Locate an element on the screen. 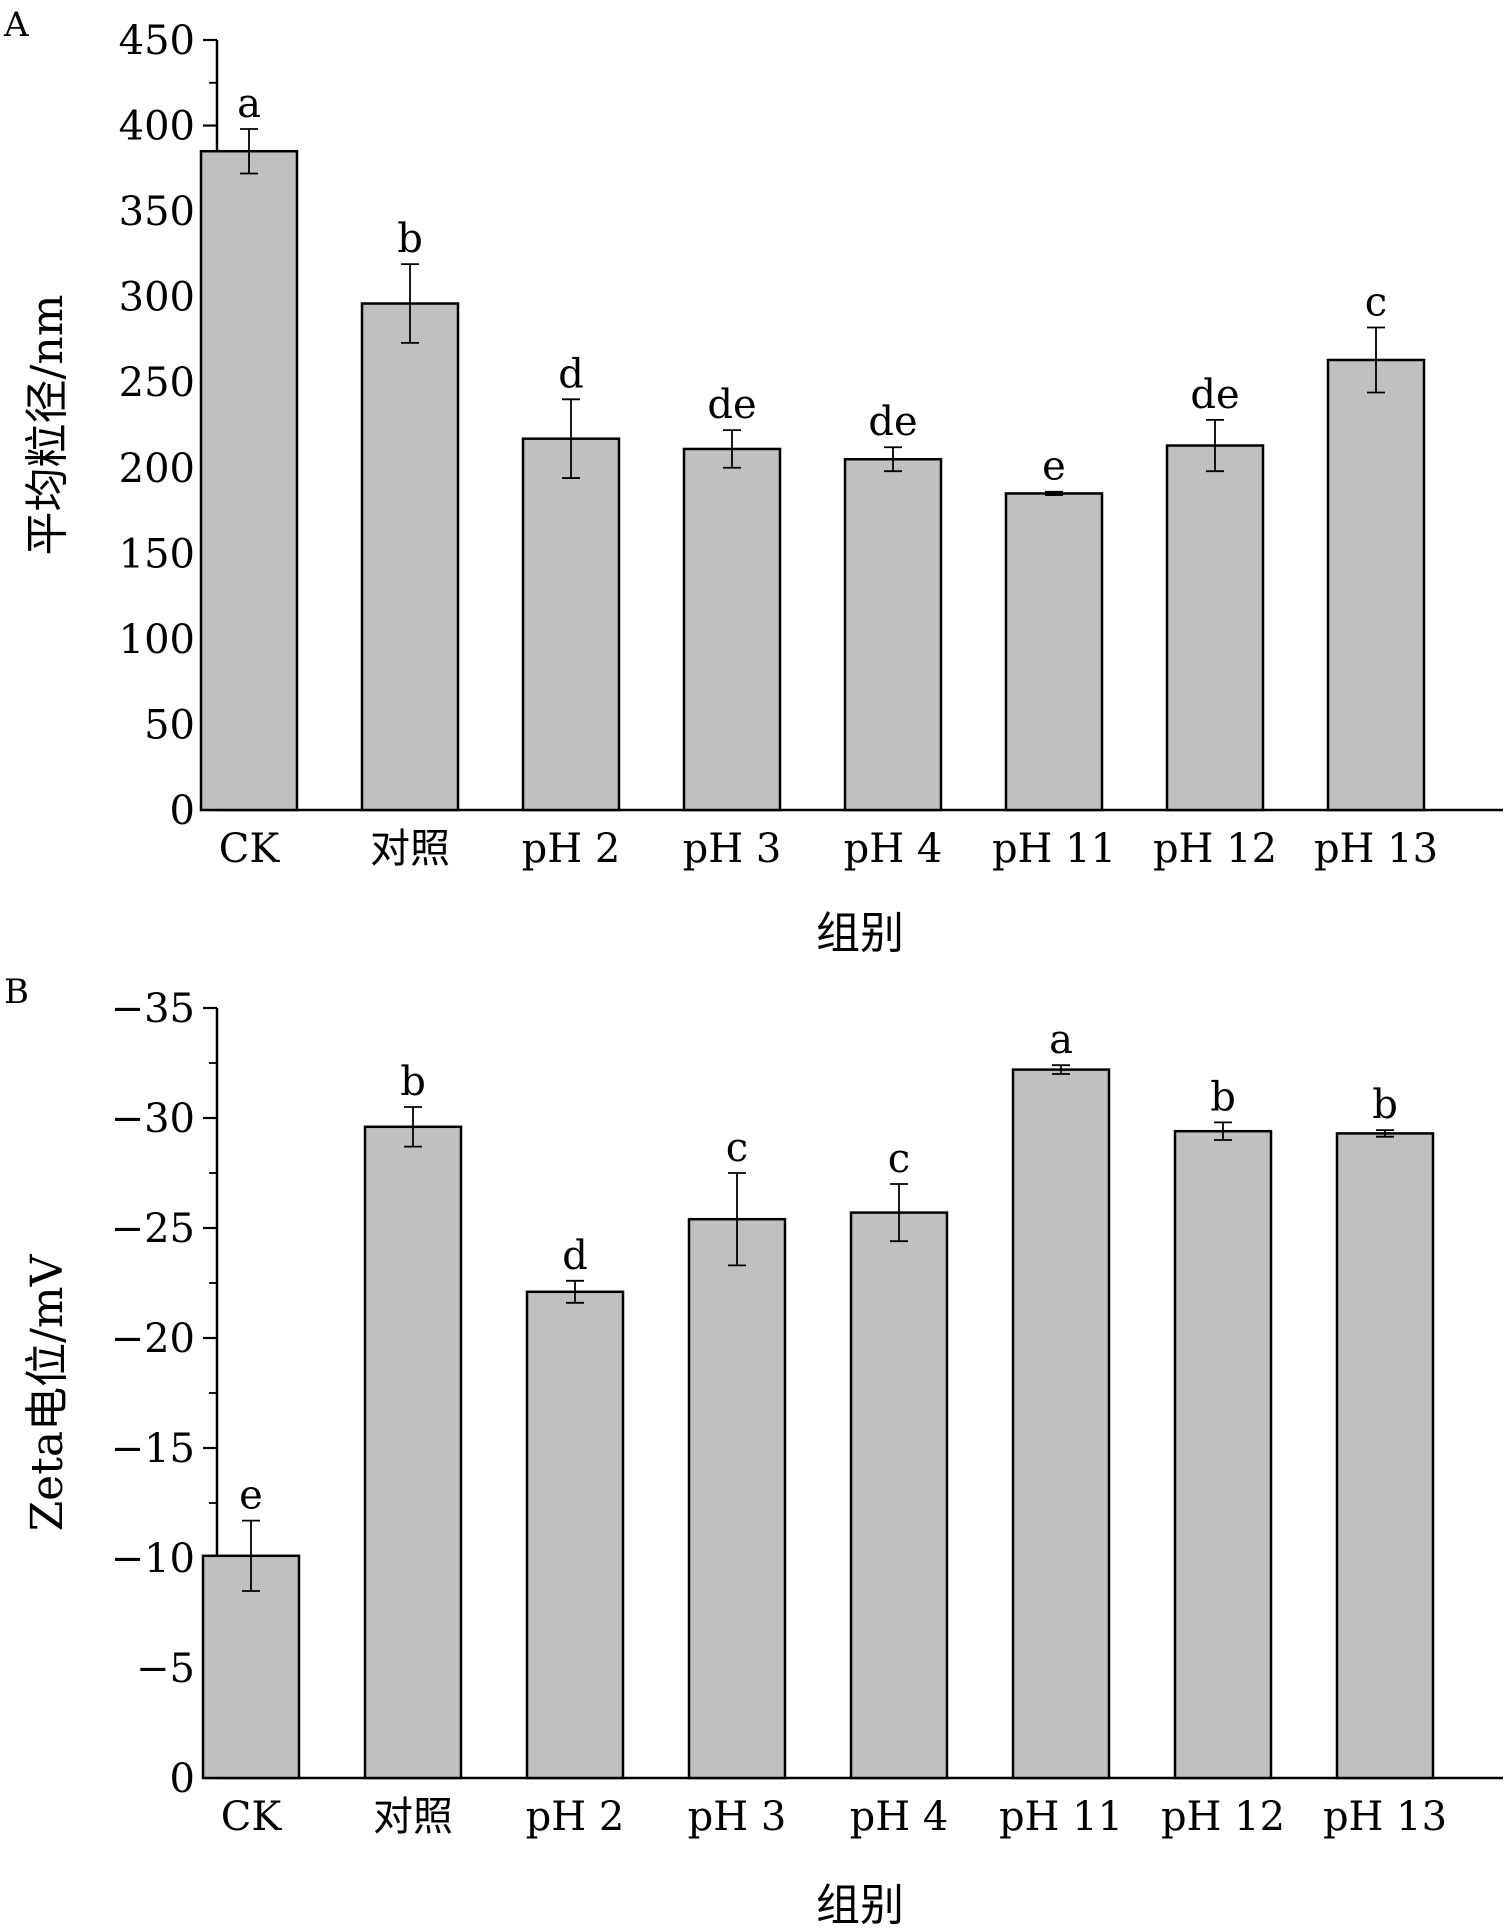 The height and width of the screenshot is (1930, 1512). y-tick-label-a: 200 is located at coordinates (157, 469).